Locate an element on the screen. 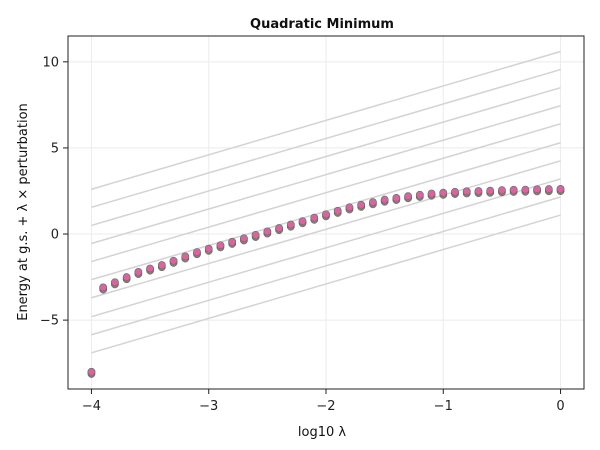 Image resolution: width=600 pixels, height=450 pixels. y-tick-label: 5 is located at coordinates (55, 148).